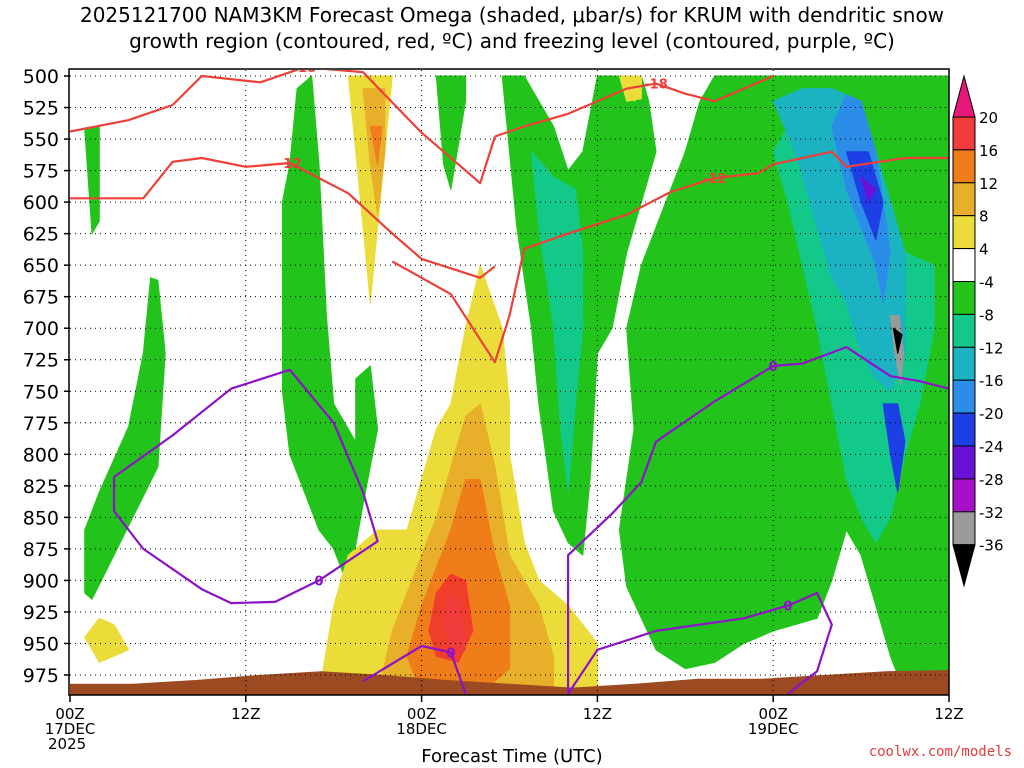 This screenshot has width=1024, height=768. I want to click on colorbar-label--28: -28, so click(991, 480).